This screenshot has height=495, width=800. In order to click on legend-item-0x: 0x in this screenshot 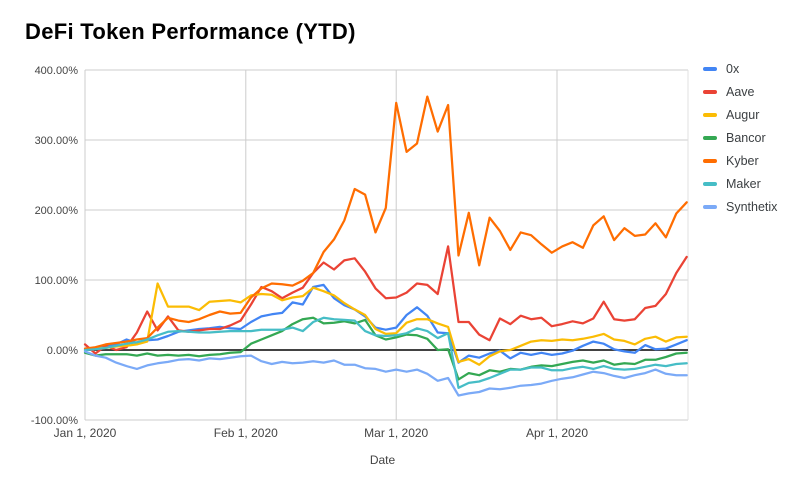, I will do `click(740, 69)`.